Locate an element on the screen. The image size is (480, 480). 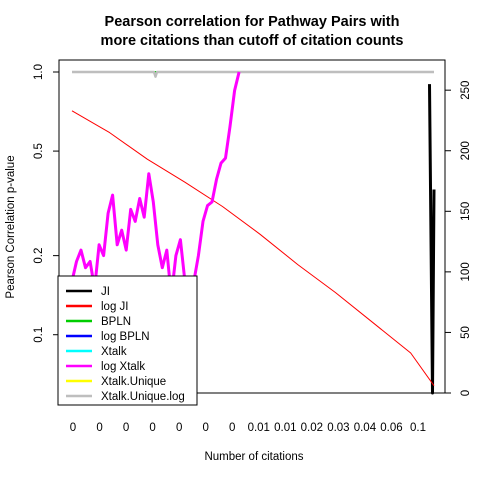
y-tick-label: 0.1 is located at coordinates (39, 335).